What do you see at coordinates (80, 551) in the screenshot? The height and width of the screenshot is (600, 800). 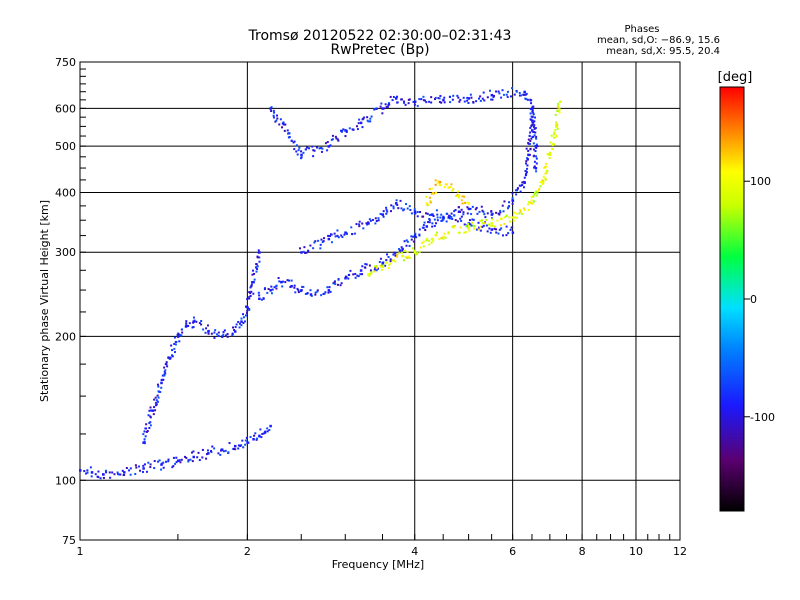 I see `x-tick-label: 1` at bounding box center [80, 551].